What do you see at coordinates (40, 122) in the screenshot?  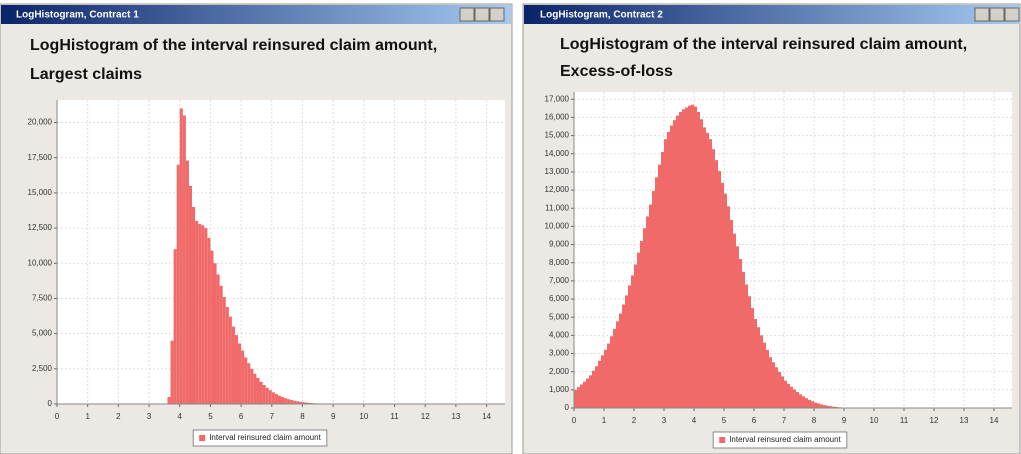 I see `y-tick-label: 20,000` at bounding box center [40, 122].